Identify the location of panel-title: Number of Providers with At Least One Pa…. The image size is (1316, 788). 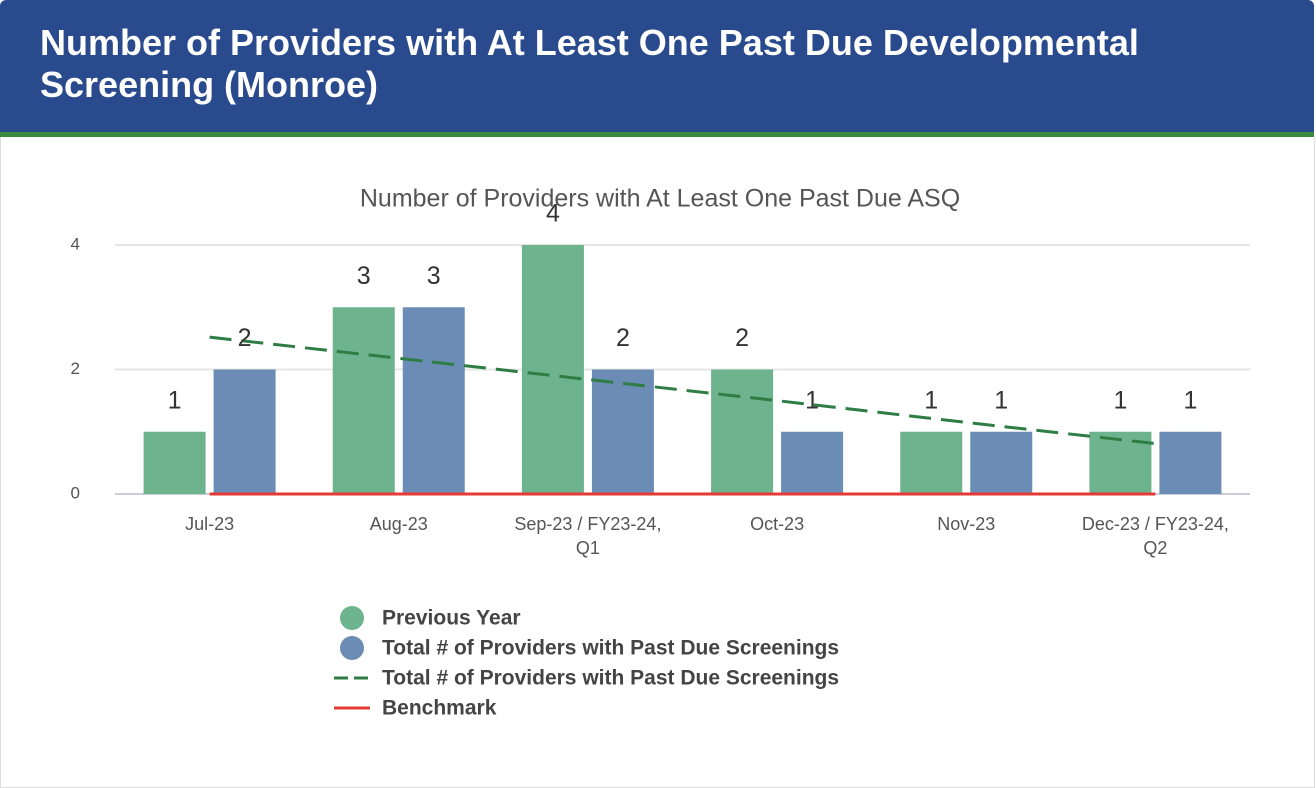
(589, 63).